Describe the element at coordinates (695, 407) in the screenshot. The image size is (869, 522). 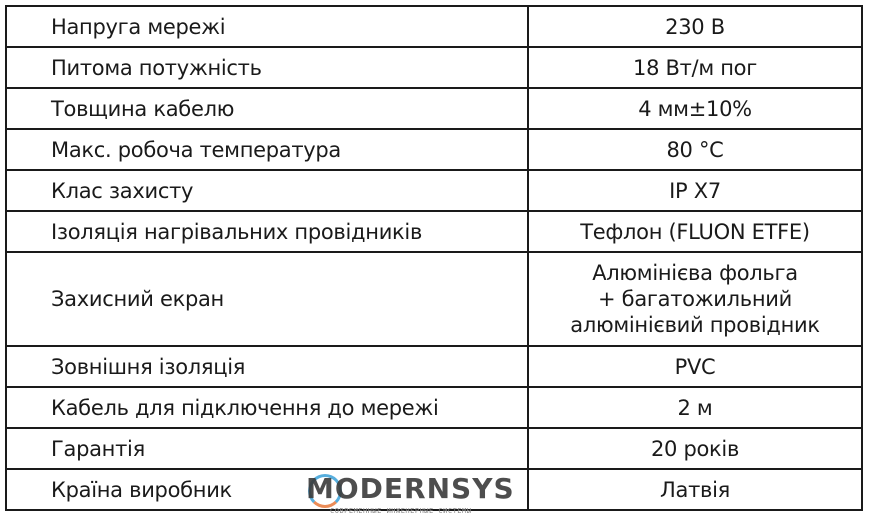
I see `spec-value: 2 м` at that location.